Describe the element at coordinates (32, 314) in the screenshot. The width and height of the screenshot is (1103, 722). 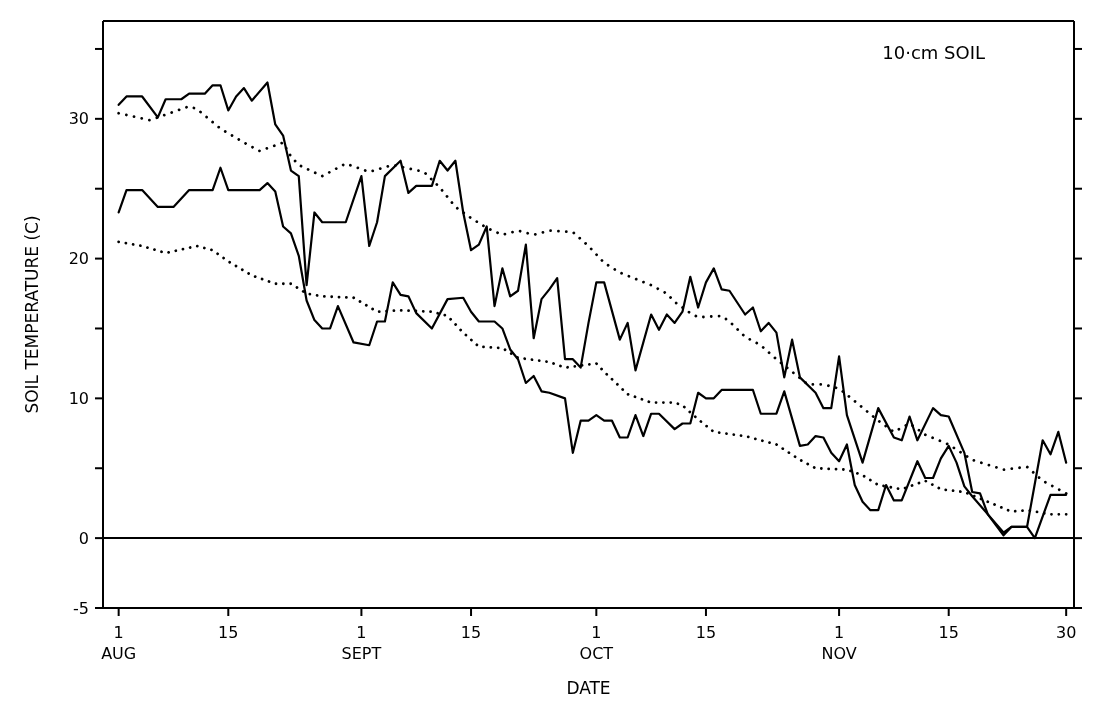
I see `y-axis-title: SOIL TEMPERATURE (C)` at that location.